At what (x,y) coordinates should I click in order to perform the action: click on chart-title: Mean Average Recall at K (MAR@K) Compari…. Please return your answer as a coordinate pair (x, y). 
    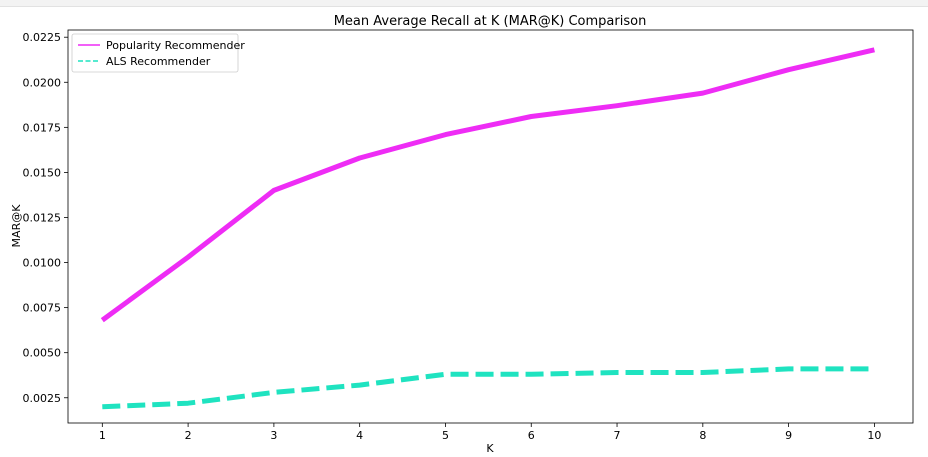
    Looking at the image, I should click on (490, 21).